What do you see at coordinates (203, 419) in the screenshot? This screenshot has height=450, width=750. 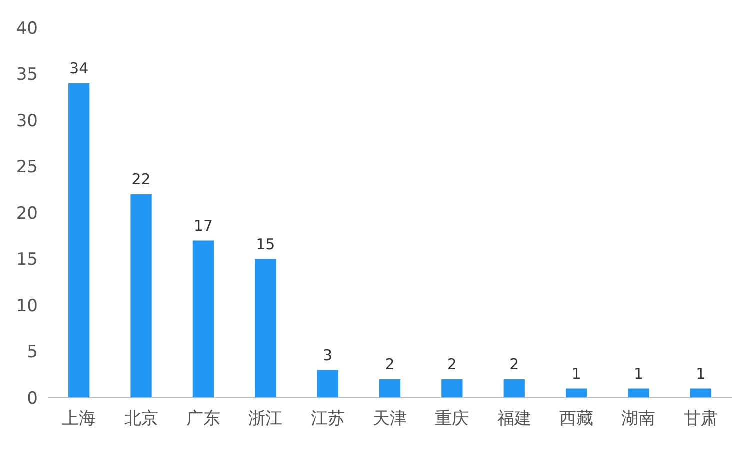 I see `x-tick-label: 广东` at bounding box center [203, 419].